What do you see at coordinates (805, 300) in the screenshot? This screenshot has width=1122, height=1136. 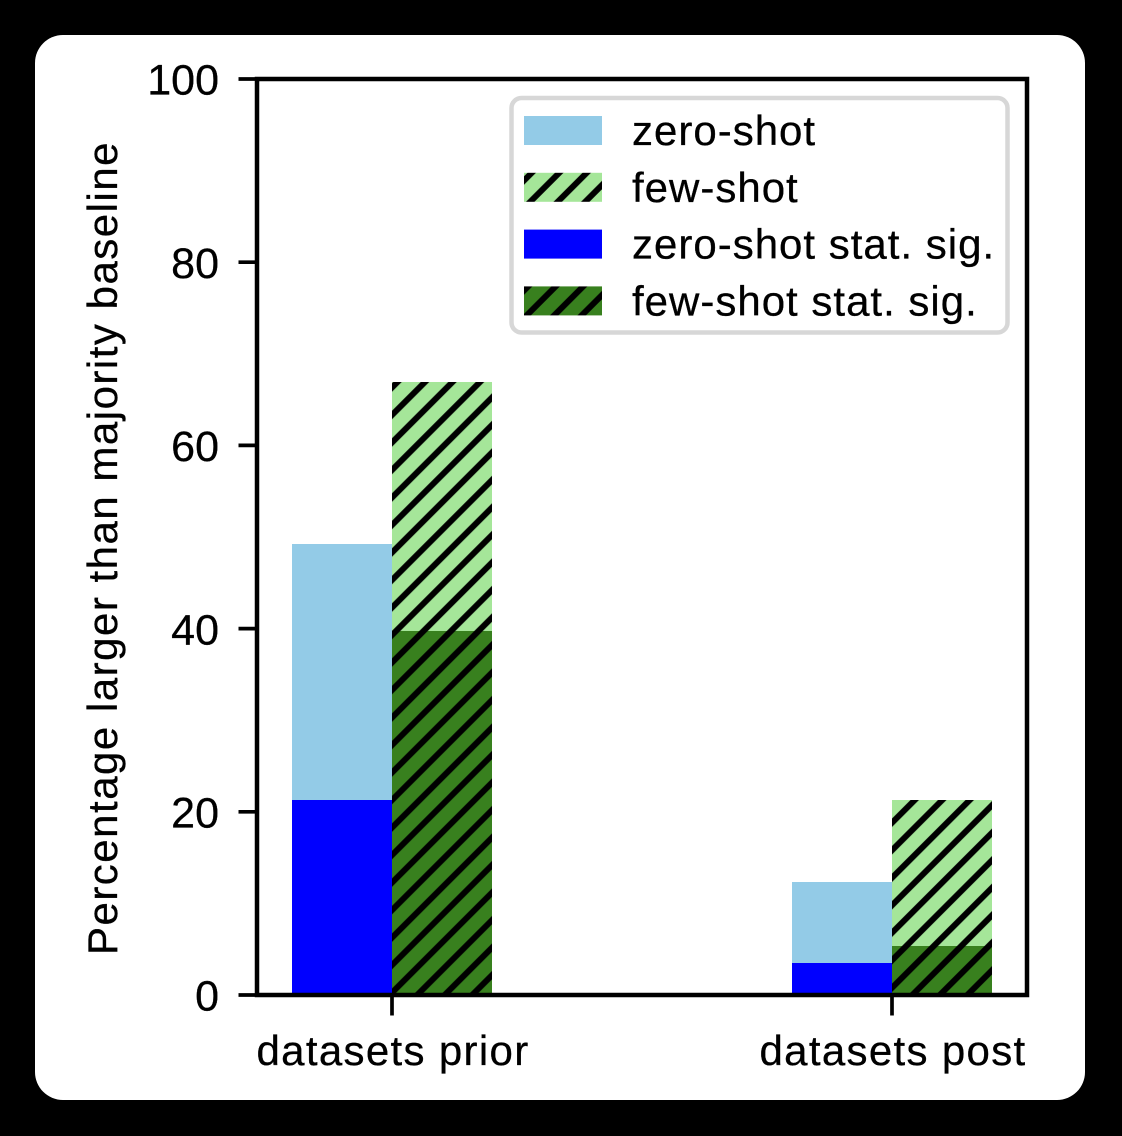 I see `svg-text: few-shot stat. sig.` at bounding box center [805, 300].